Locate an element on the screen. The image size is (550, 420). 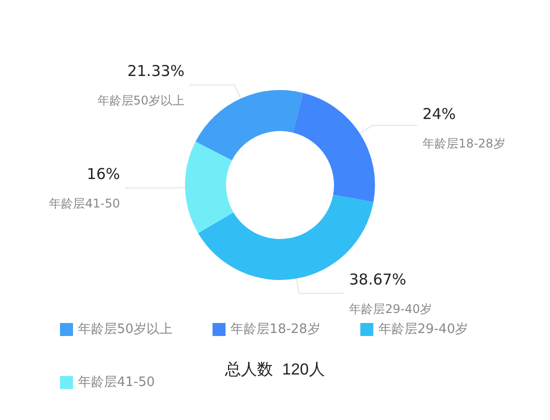
slice-label: 年龄层18-28岁 is located at coordinates (464, 143).